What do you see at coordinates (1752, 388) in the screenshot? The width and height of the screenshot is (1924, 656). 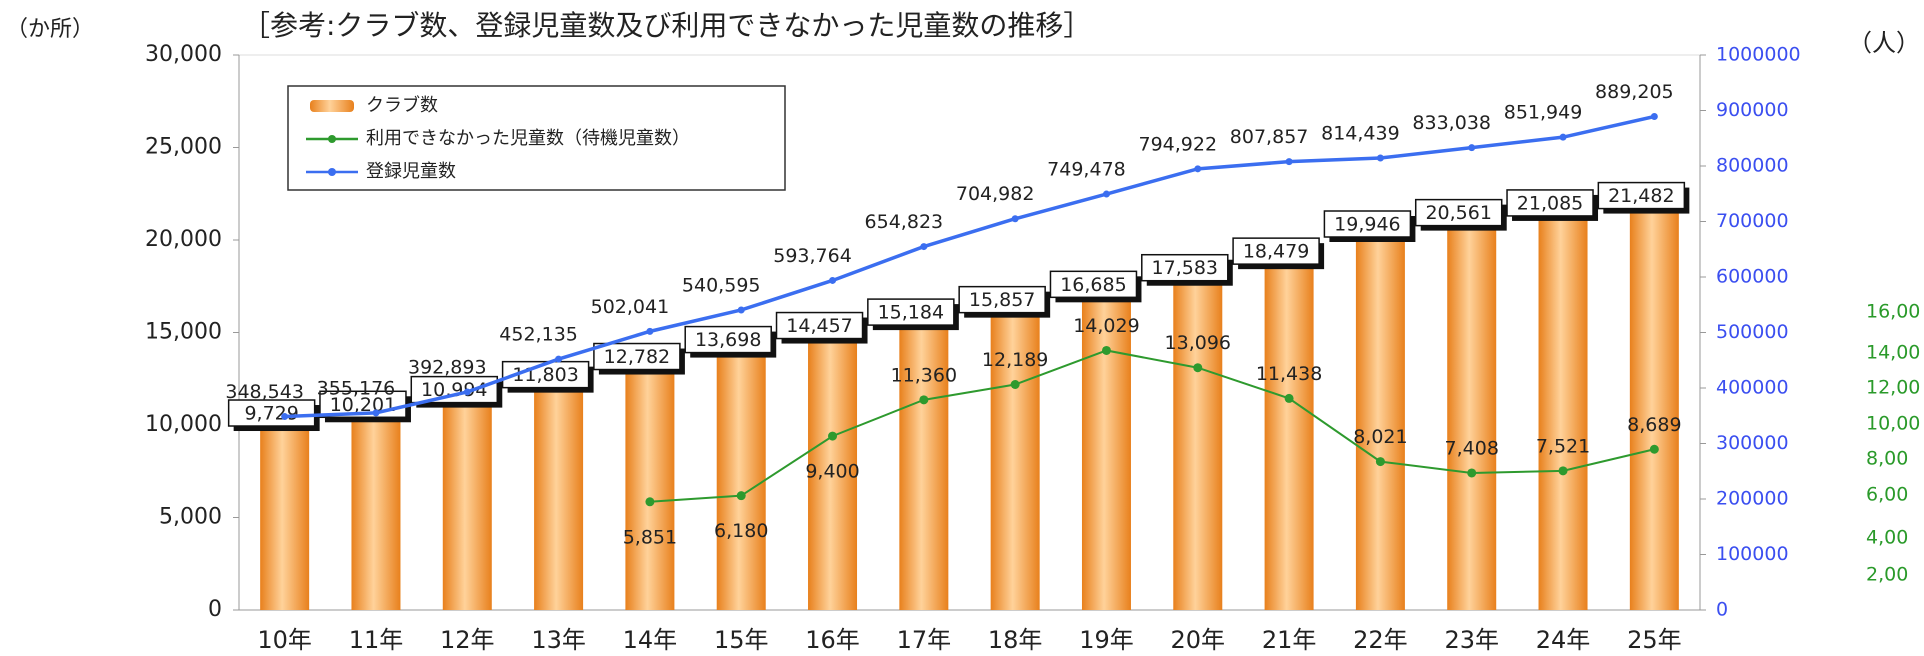 I see `y2-tick-label: 400000` at bounding box center [1752, 388].